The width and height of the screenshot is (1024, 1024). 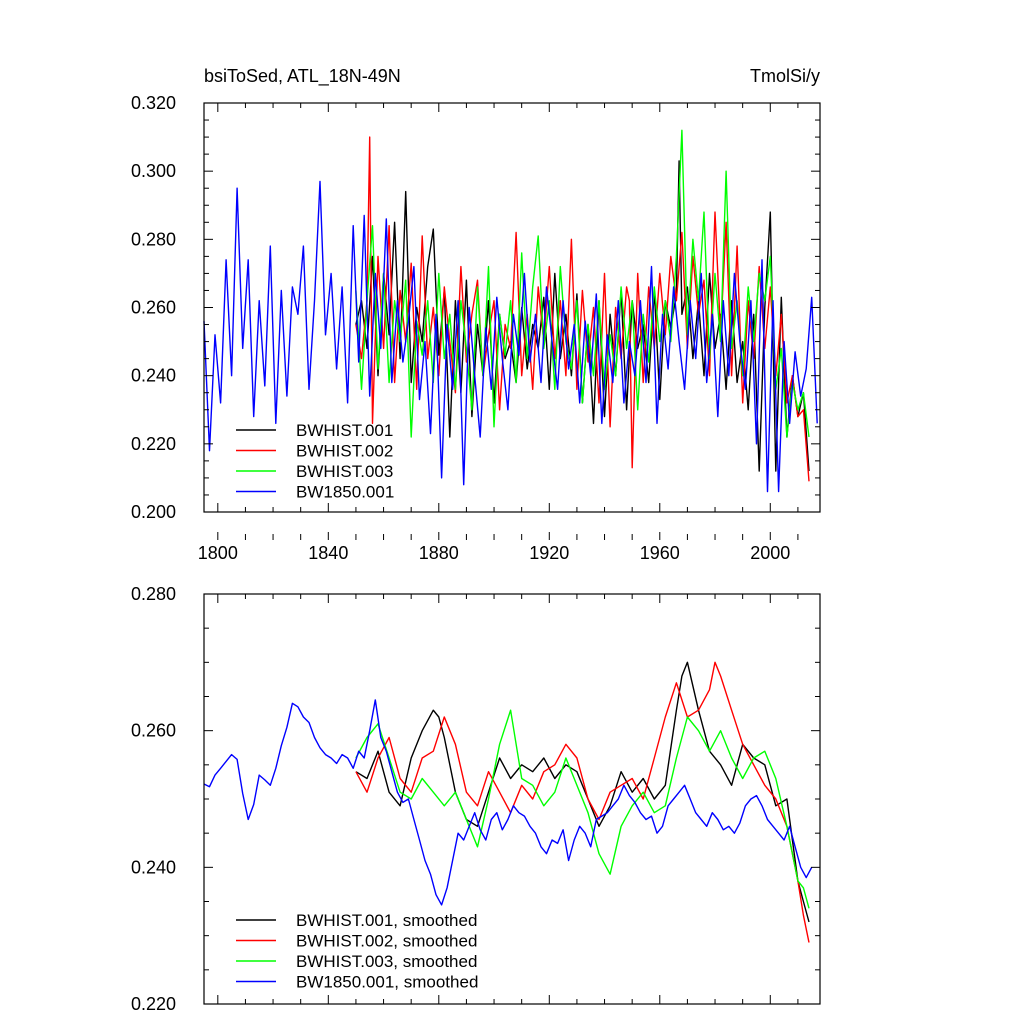 I want to click on y-tick-label: 0.320, so click(x=153, y=103).